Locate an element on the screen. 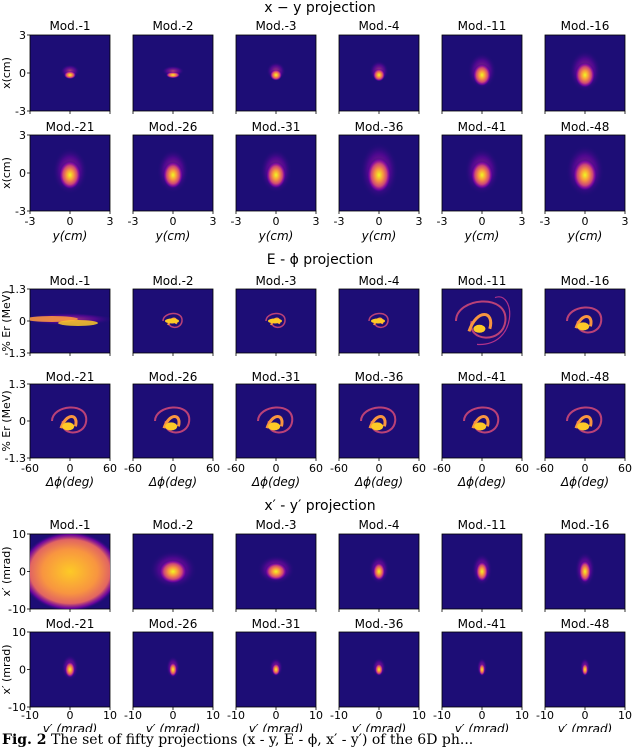 Image resolution: width=640 pixels, height=751 pixels. panel-mod-36: Mod.-36 -3 0 3 y(cm) is located at coordinates (378, 181).